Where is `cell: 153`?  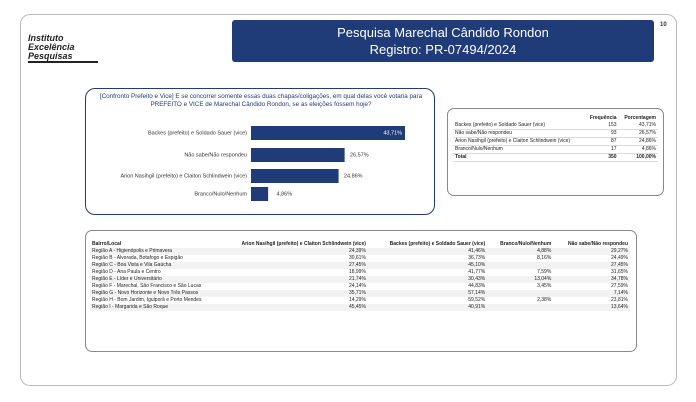 cell: 153 is located at coordinates (601, 126).